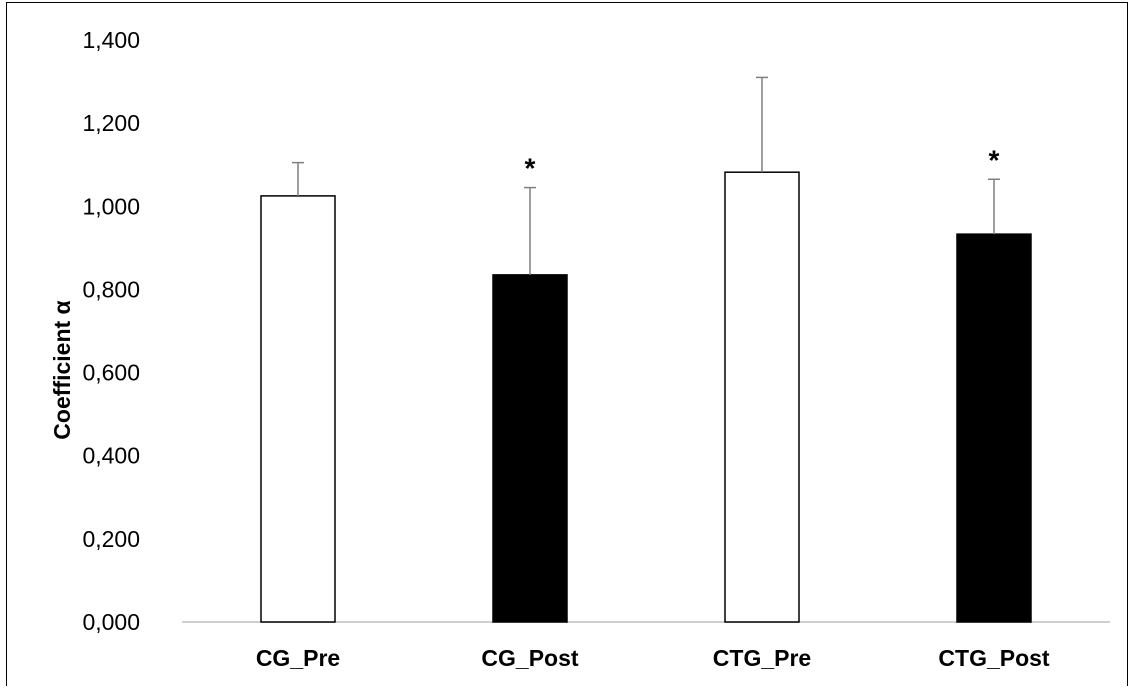 The height and width of the screenshot is (691, 1134). What do you see at coordinates (762, 163) in the screenshot?
I see `significance-markers: * *` at bounding box center [762, 163].